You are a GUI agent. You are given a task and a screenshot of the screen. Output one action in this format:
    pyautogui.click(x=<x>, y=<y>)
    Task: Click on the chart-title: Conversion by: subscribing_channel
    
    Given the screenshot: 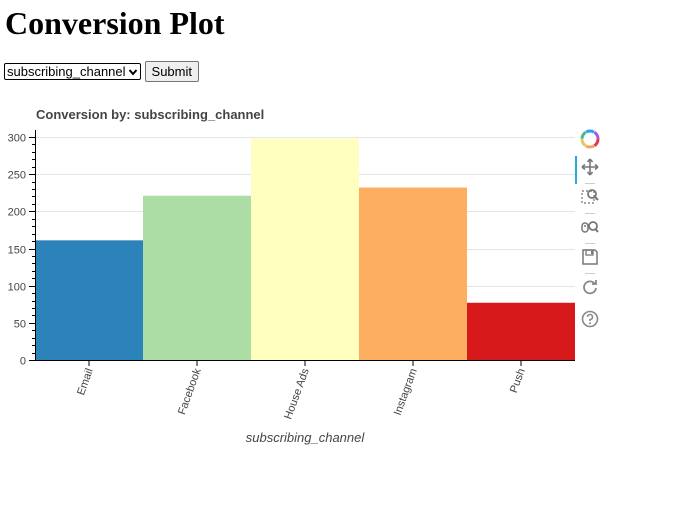 What is the action you would take?
    pyautogui.click(x=150, y=114)
    